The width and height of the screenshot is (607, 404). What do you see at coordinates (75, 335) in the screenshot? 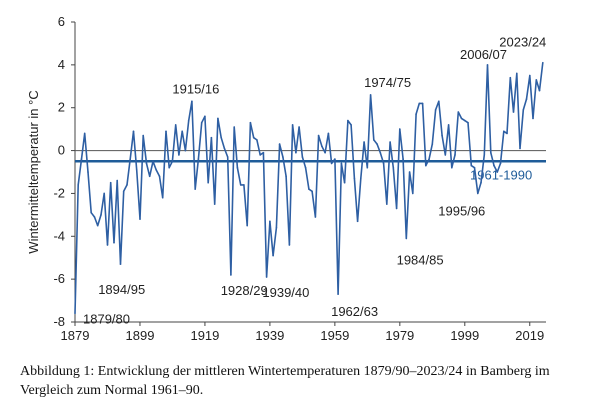
I see `x-tick-label: 1879` at bounding box center [75, 335].